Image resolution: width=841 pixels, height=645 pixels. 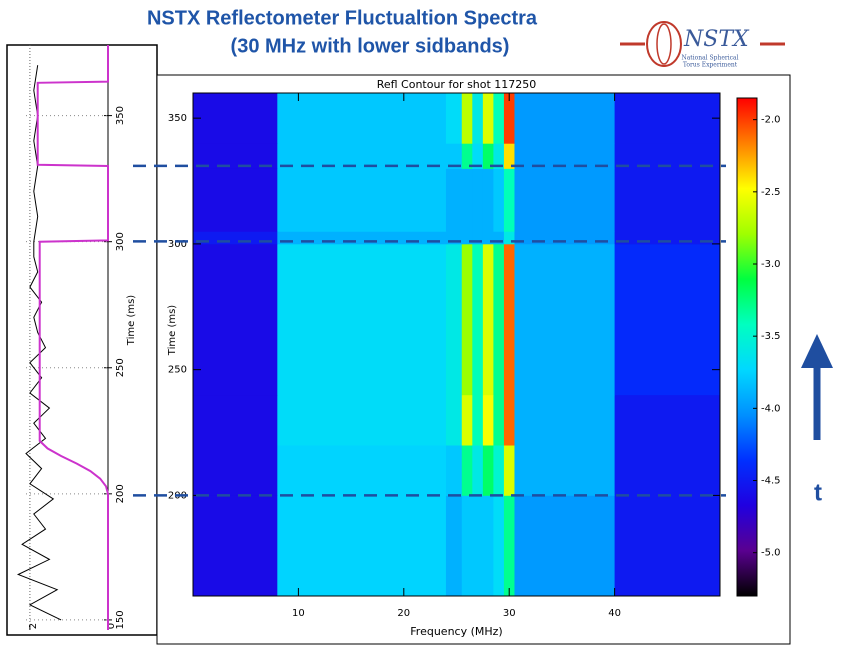 I want to click on colorbar-tick-label: -5.0, so click(x=771, y=553).